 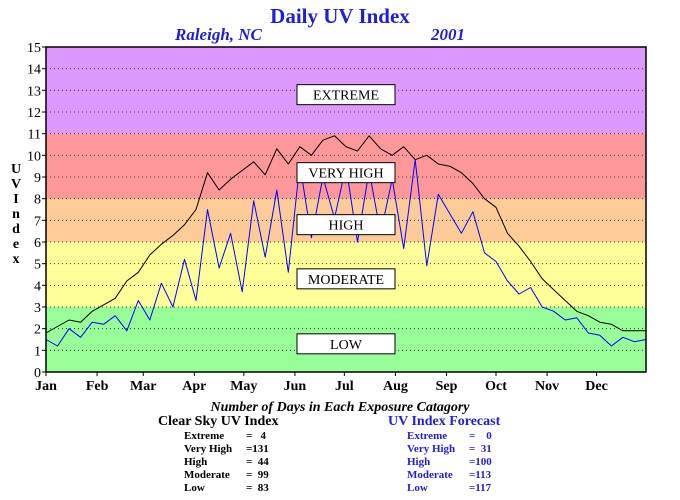 What do you see at coordinates (34, 70) in the screenshot?
I see `y-tick-label: 14` at bounding box center [34, 70].